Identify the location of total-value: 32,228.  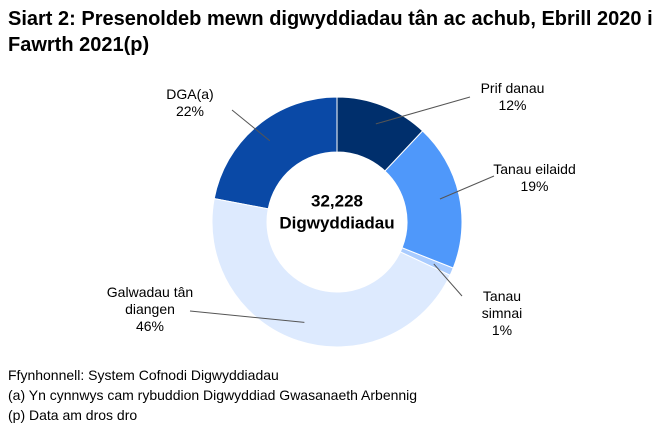
(337, 200).